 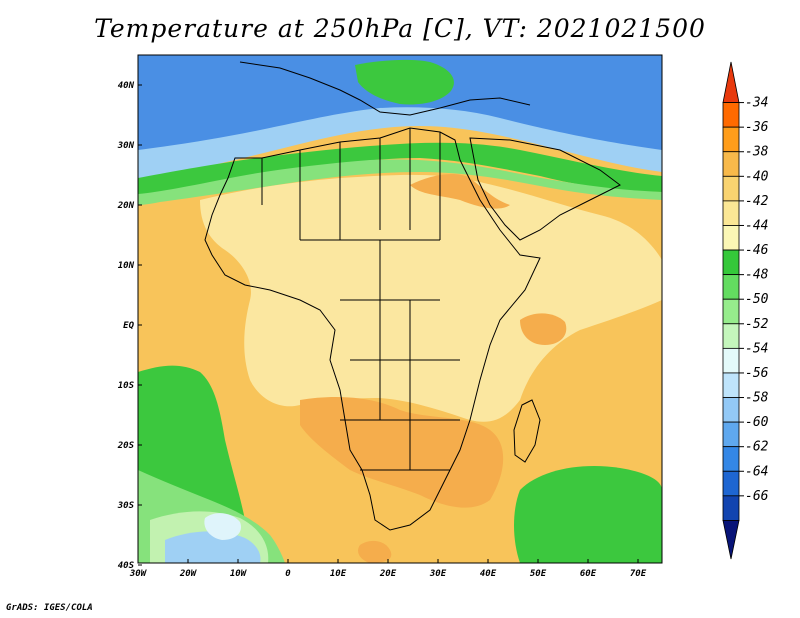 I want to click on lon-tick-label: 50E, so click(x=538, y=574).